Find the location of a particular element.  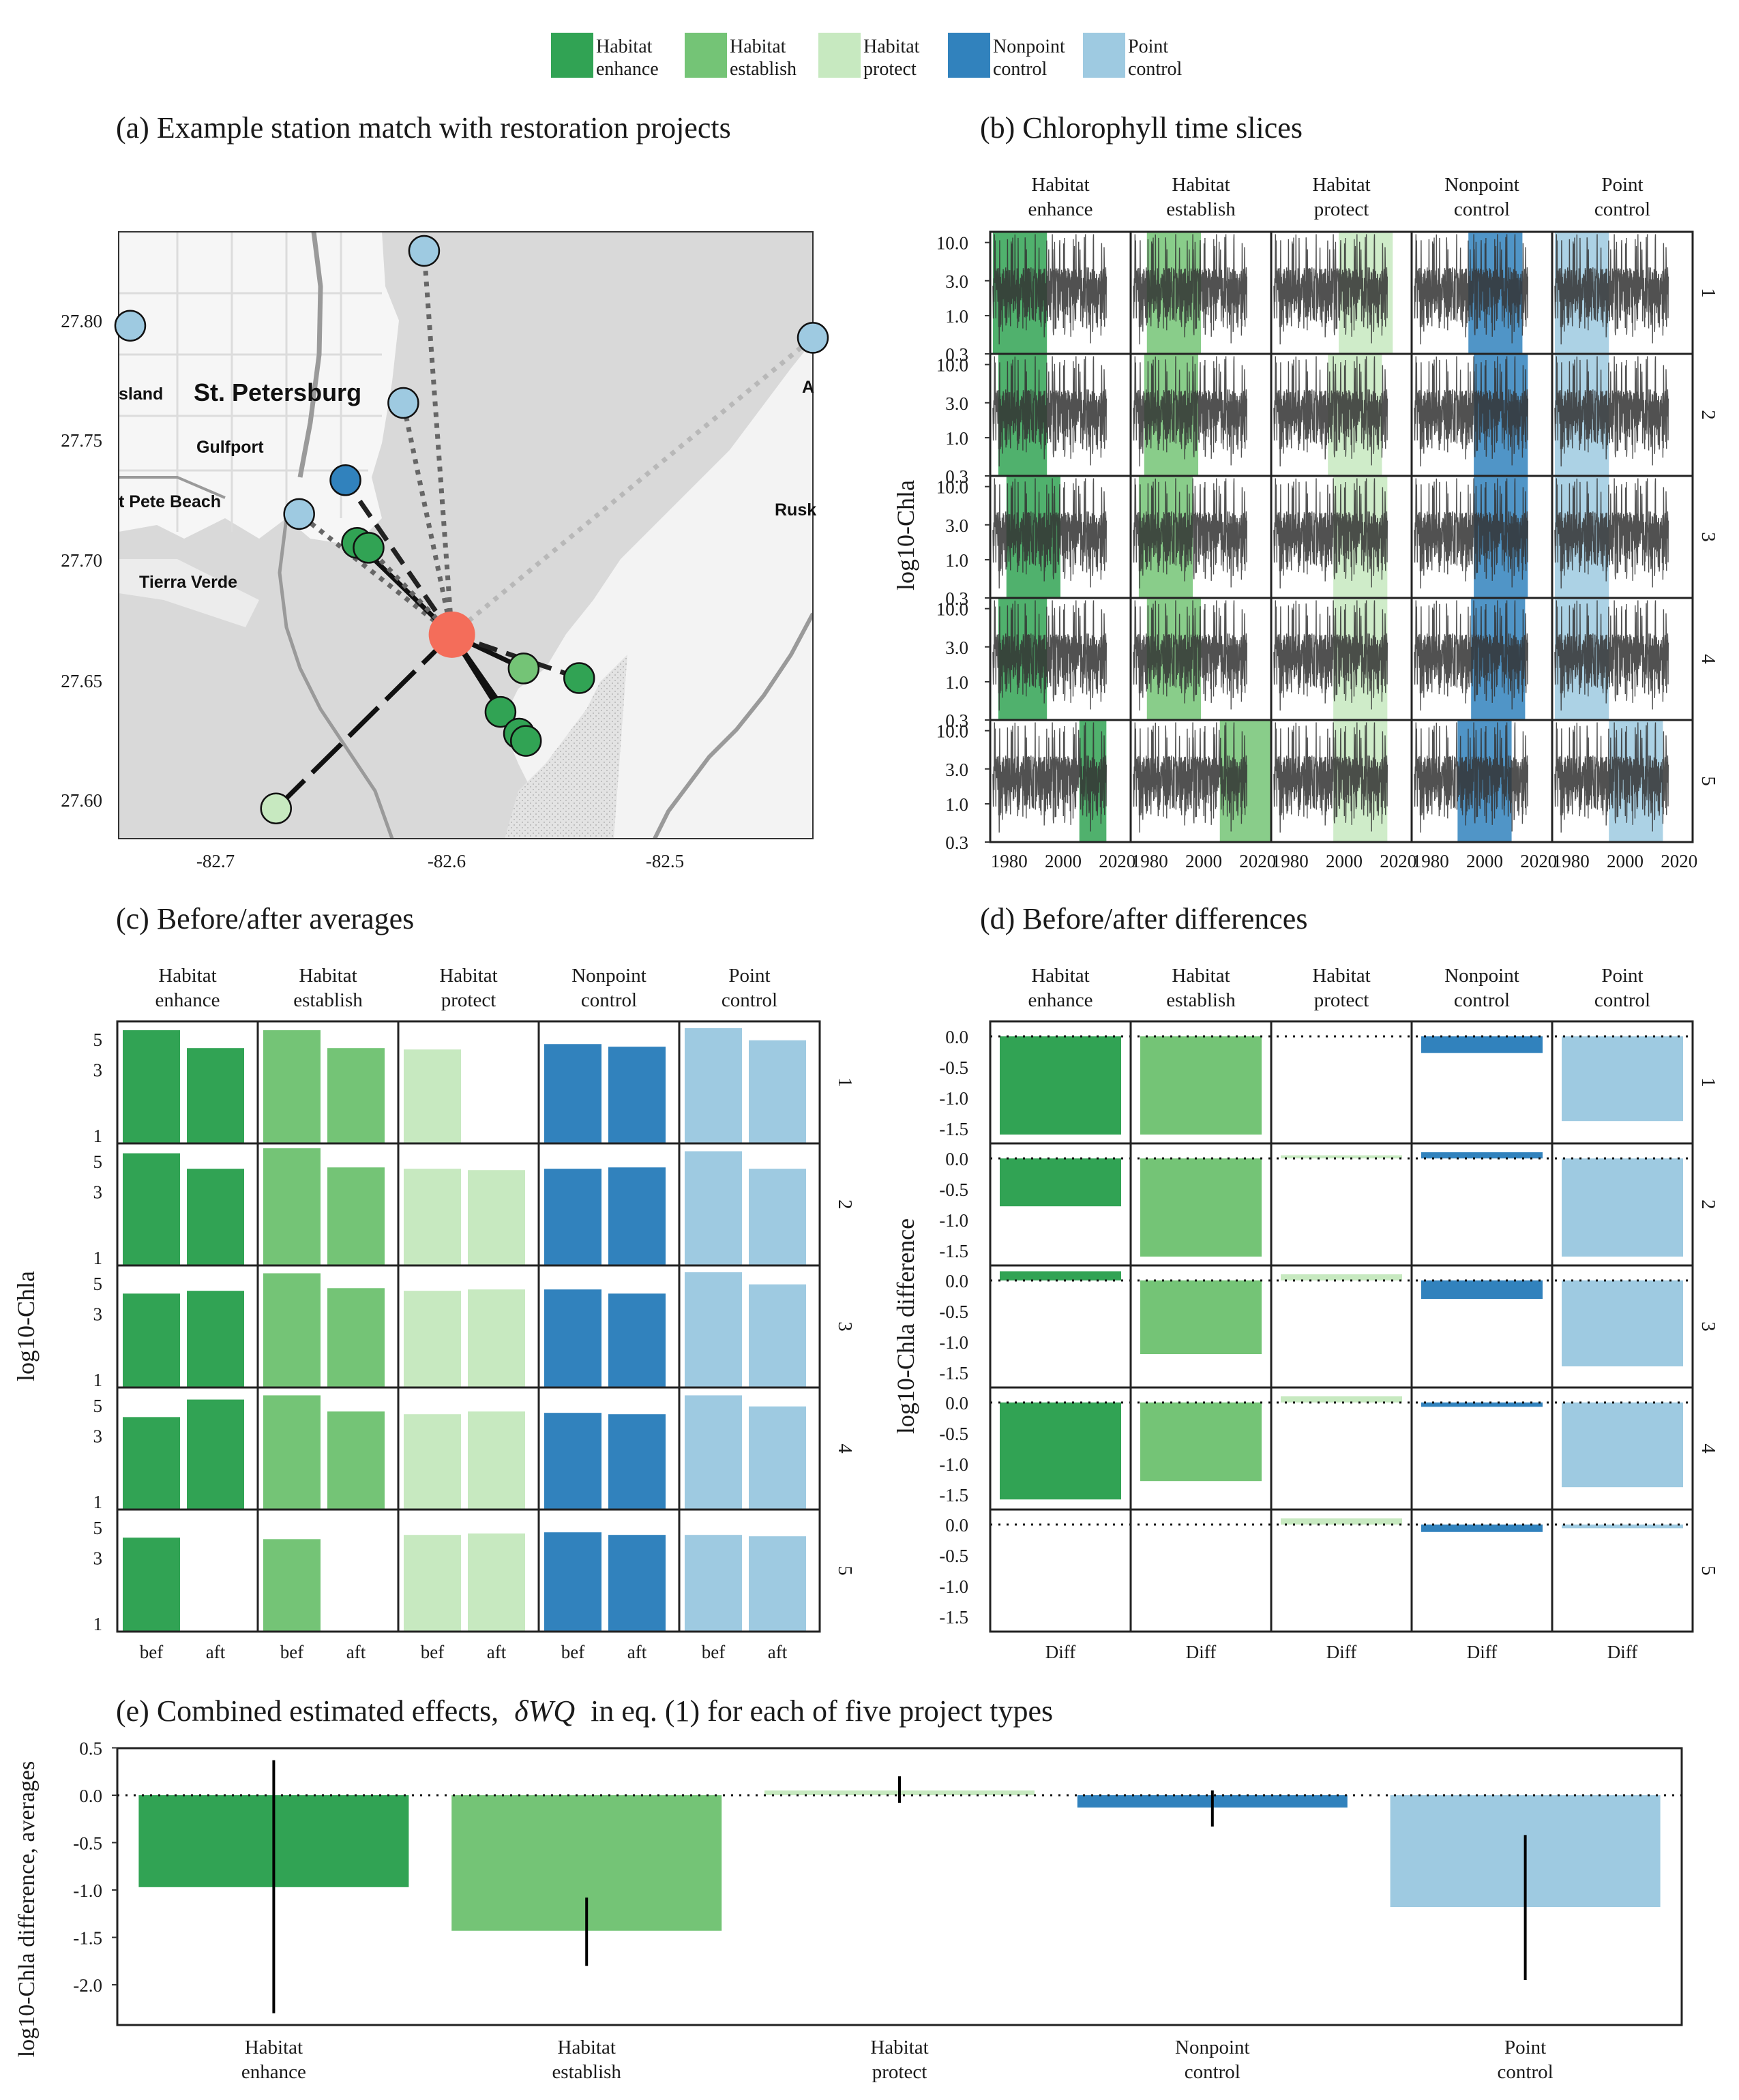

panel-b-y-tick-label: 0.3 is located at coordinates (957, 354).